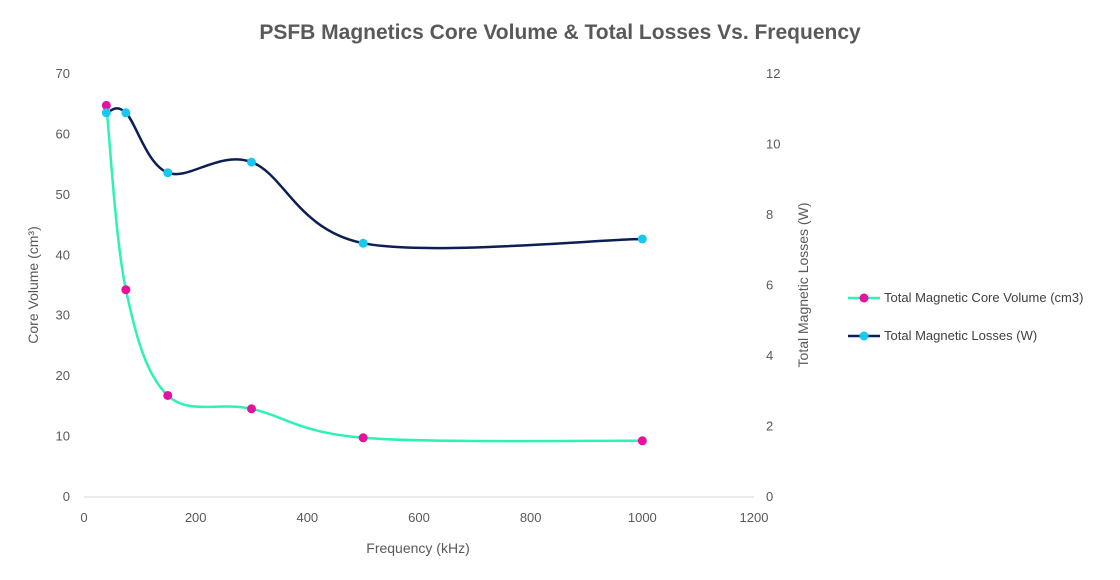  Describe the element at coordinates (531, 517) in the screenshot. I see `x-tick-label: 800` at that location.